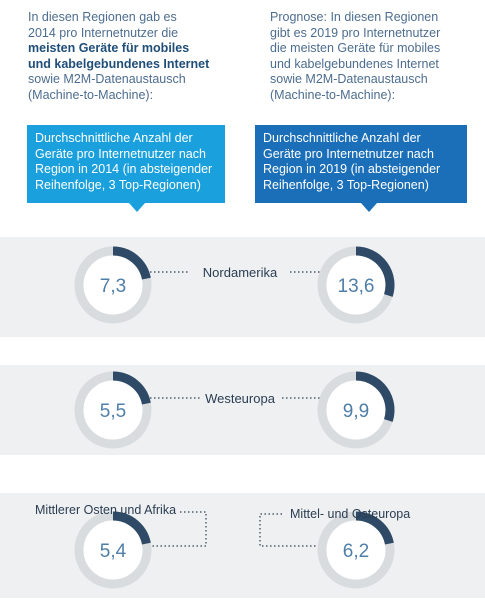 The width and height of the screenshot is (485, 600). What do you see at coordinates (113, 411) in the screenshot?
I see `value-label-2014-2: 5,5` at bounding box center [113, 411].